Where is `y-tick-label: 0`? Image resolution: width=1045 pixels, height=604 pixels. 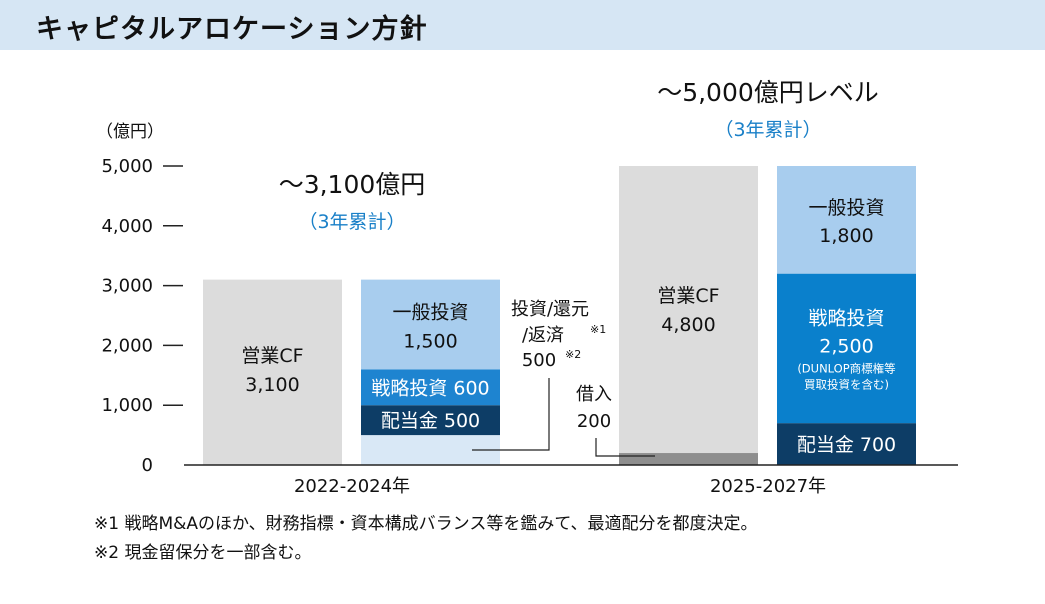 y-tick-label: 0 is located at coordinates (147, 465).